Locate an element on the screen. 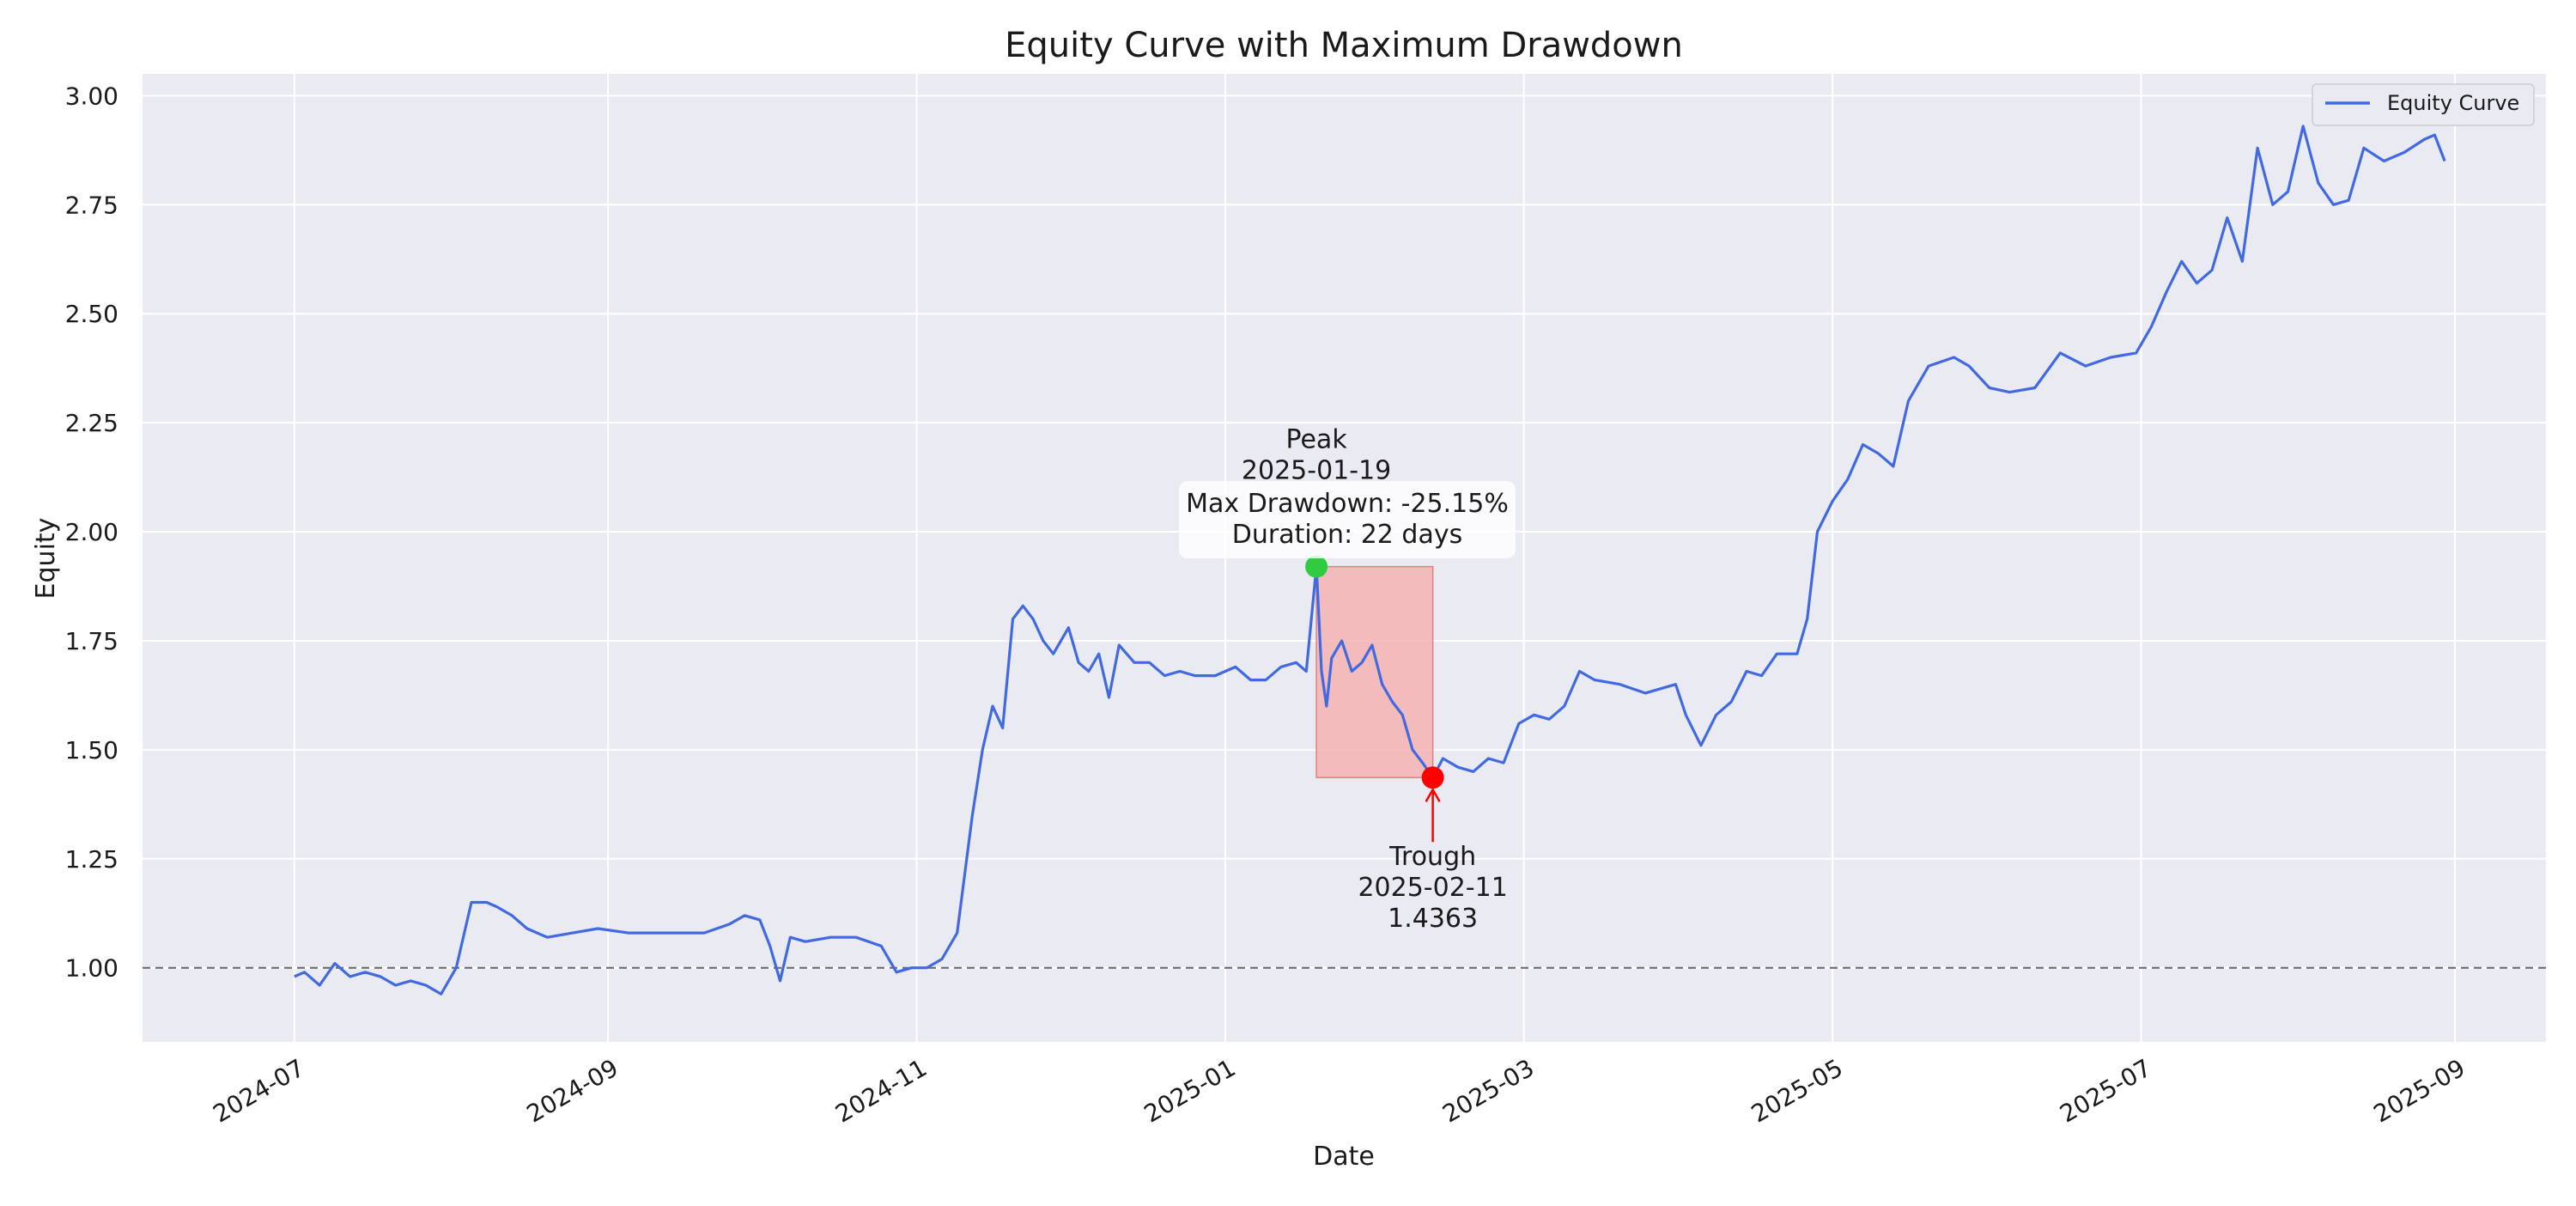 This screenshot has height=1206, width=2576. y-tick-label: 3.00 is located at coordinates (91, 96).